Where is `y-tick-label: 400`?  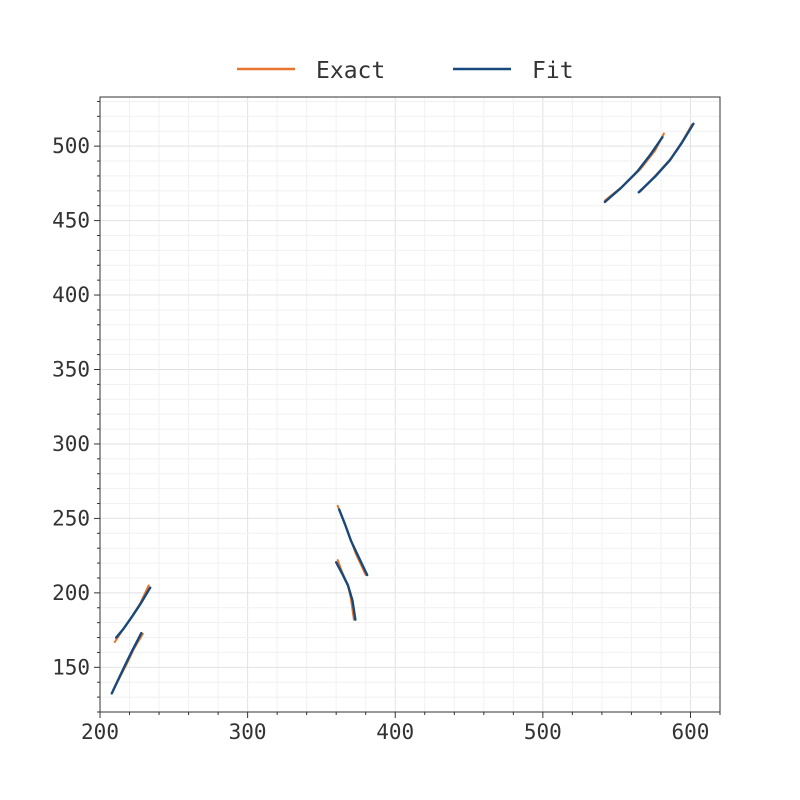
y-tick-label: 400 is located at coordinates (71, 295).